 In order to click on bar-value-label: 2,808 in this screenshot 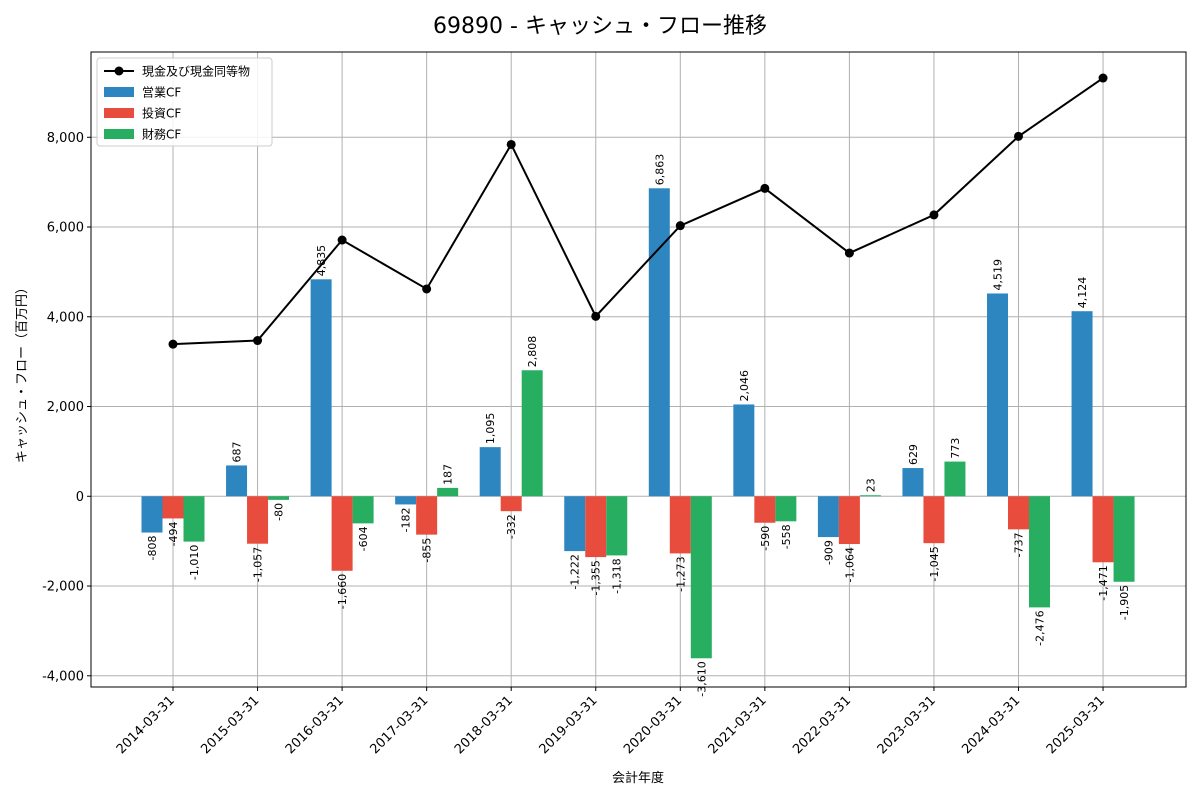, I will do `click(532, 352)`.